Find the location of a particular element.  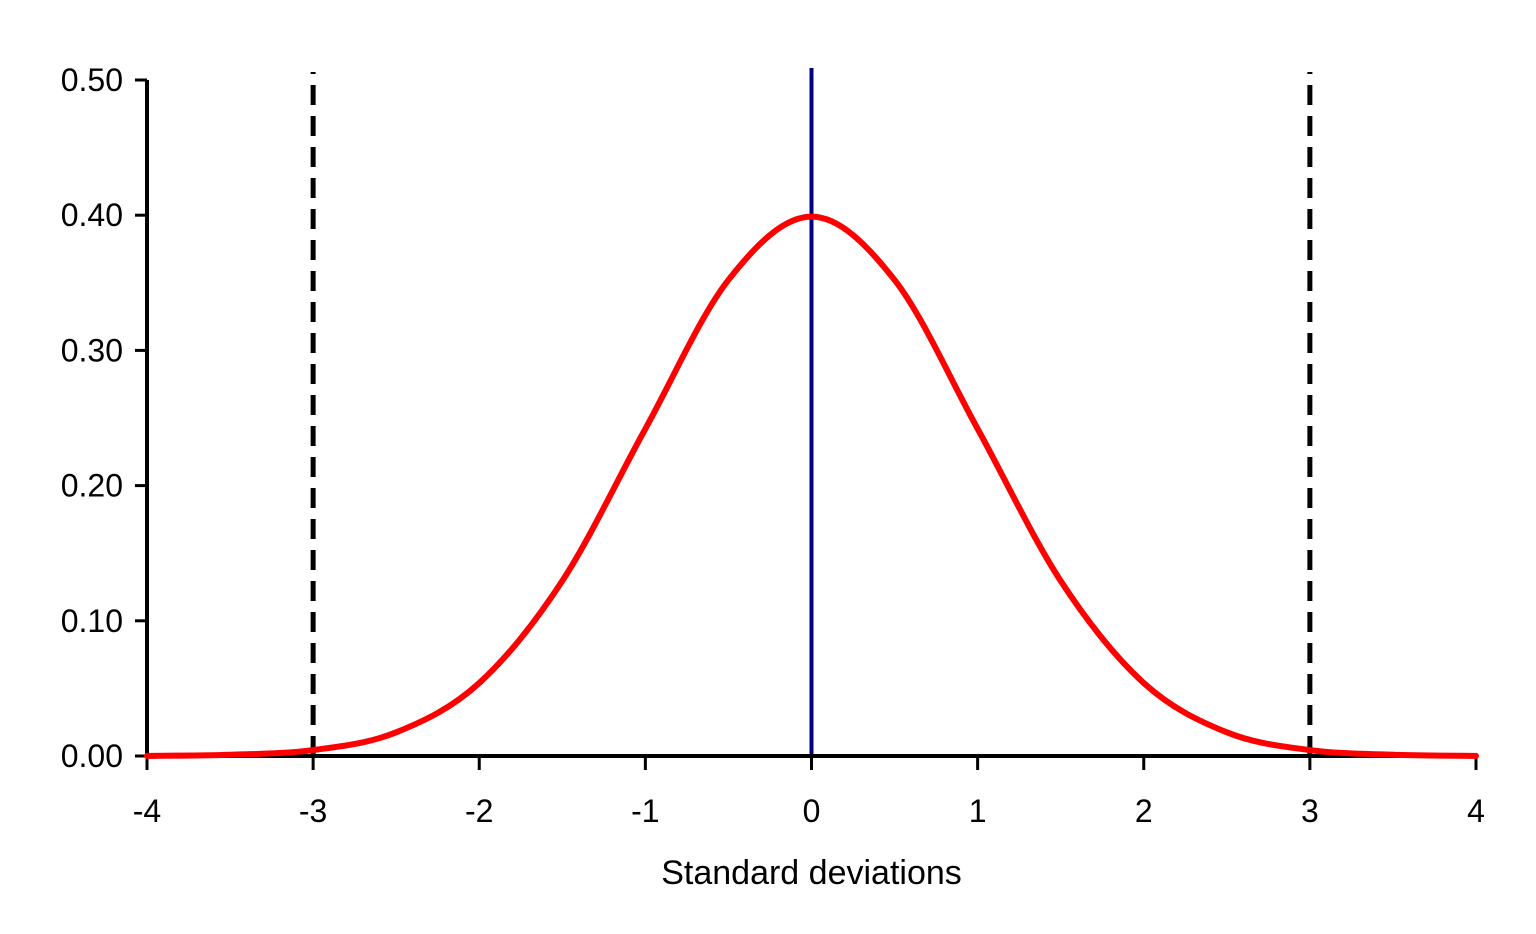

x-tick-label: -4 is located at coordinates (147, 811).